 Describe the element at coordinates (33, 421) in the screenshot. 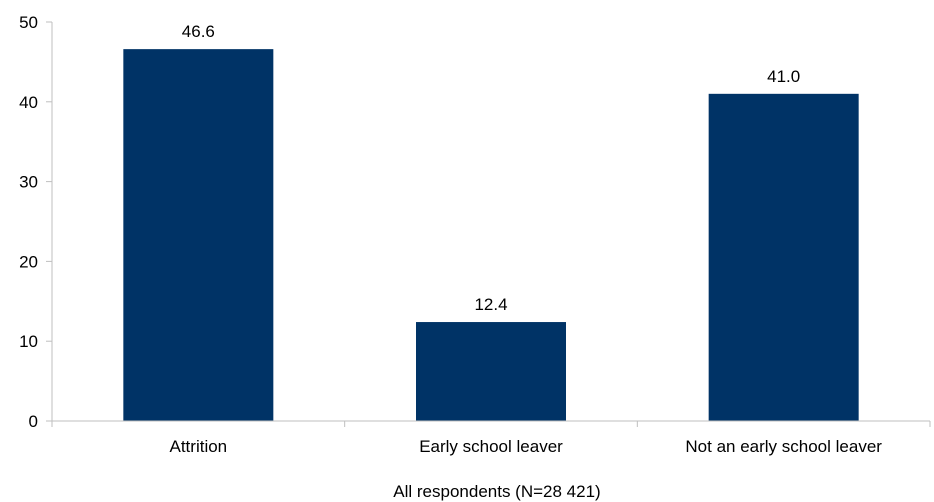

I see `y-tick-label: 0` at that location.